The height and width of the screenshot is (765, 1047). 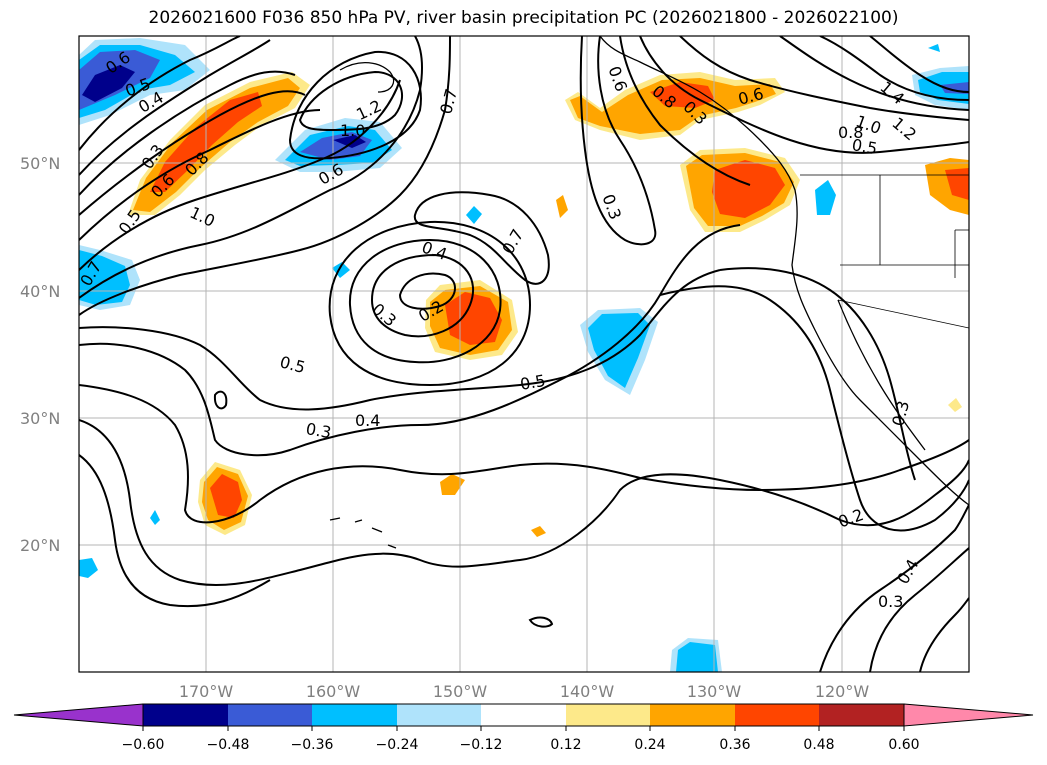 I want to click on fill-pos-small3, so click(x=538, y=531).